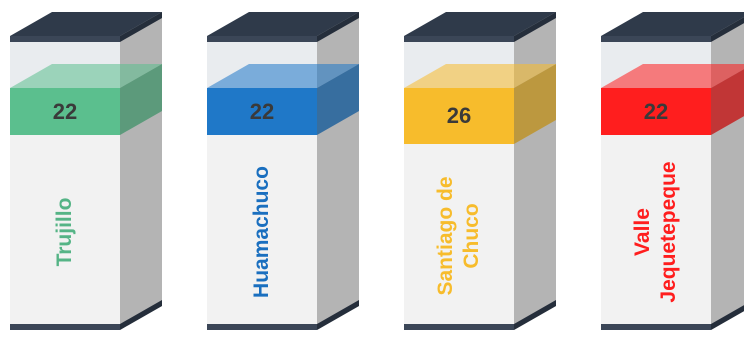 The width and height of the screenshot is (744, 347). What do you see at coordinates (471, 236) in the screenshot?
I see `category-label-line: Chuco` at bounding box center [471, 236].